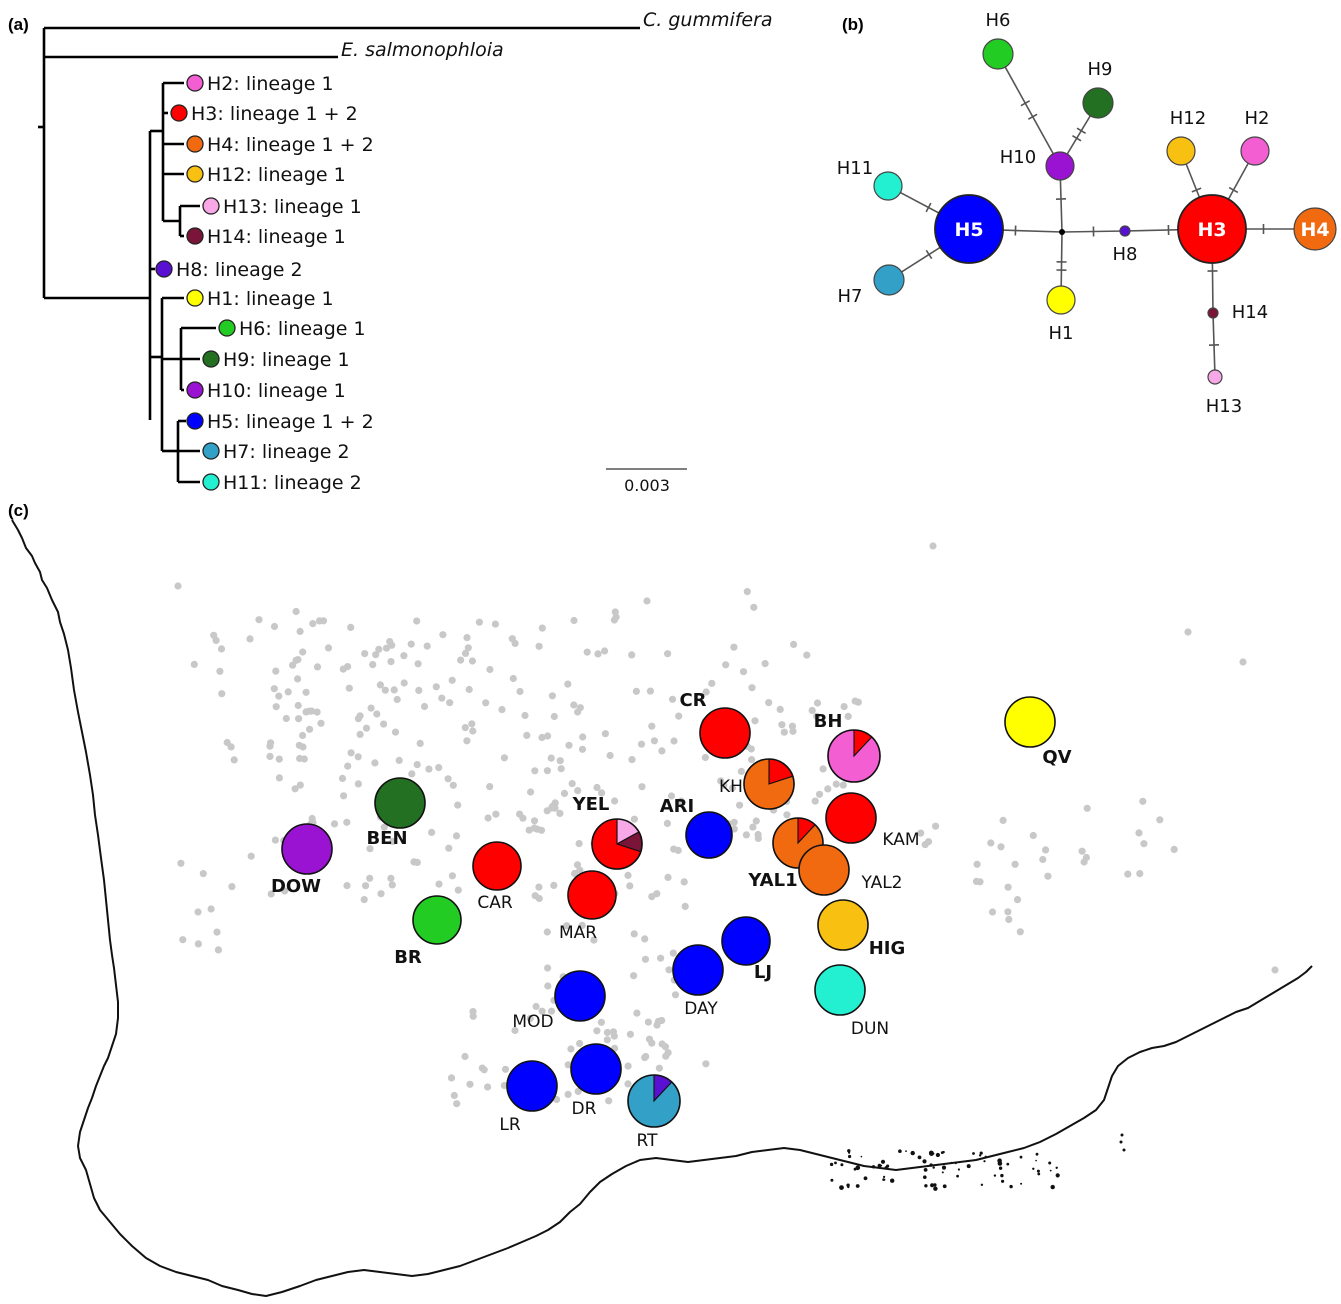  I want to click on network-nodes: H1 H2 H3 H4 H5 H6 H7 H8 H9 H10 H11 H12 H13 H14, so click(1087, 213).